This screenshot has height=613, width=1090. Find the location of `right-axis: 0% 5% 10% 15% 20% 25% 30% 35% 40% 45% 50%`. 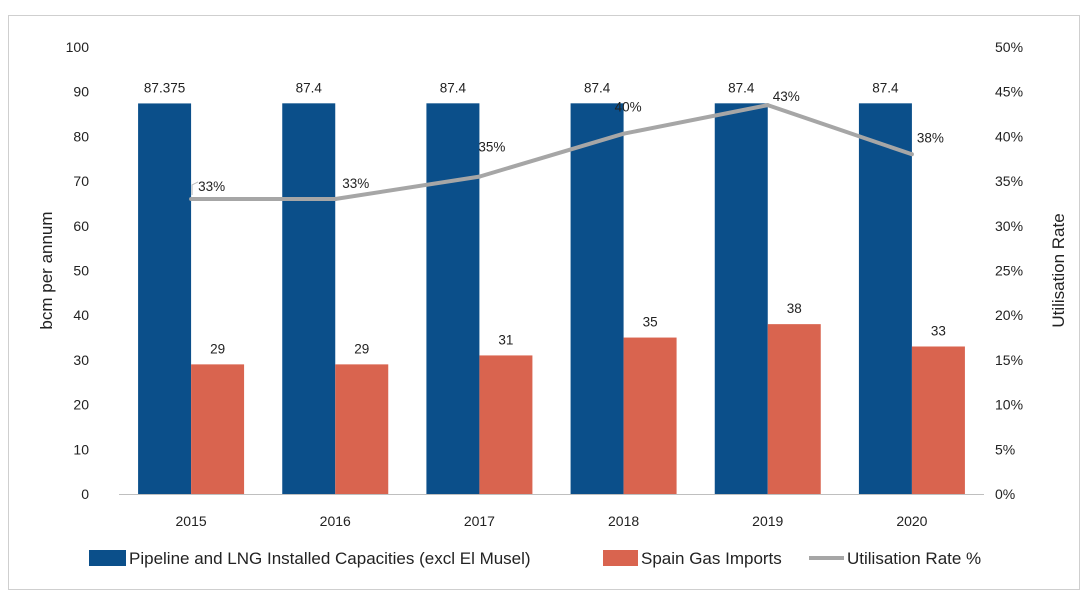

right-axis: 0% 5% 10% 15% 20% 25% 30% 35% 40% 45% 50% is located at coordinates (1009, 270).